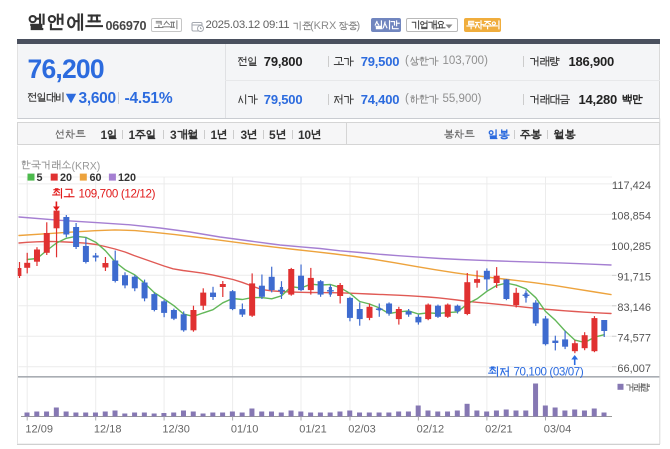 This screenshot has height=449, width=670. I want to click on svg-text: 120, so click(127, 178).